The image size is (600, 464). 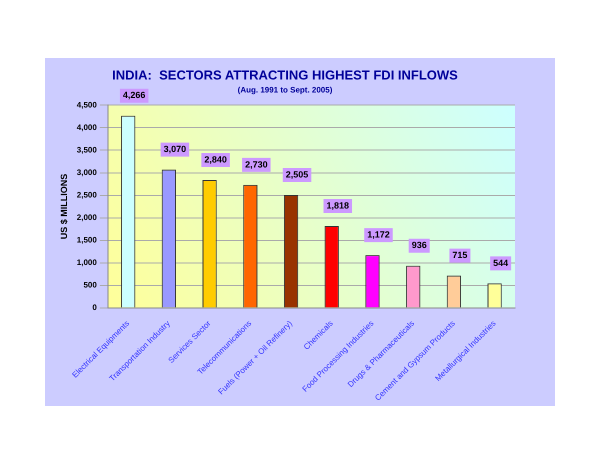 What do you see at coordinates (338, 205) in the screenshot?
I see `data-label: 1,818` at bounding box center [338, 205].